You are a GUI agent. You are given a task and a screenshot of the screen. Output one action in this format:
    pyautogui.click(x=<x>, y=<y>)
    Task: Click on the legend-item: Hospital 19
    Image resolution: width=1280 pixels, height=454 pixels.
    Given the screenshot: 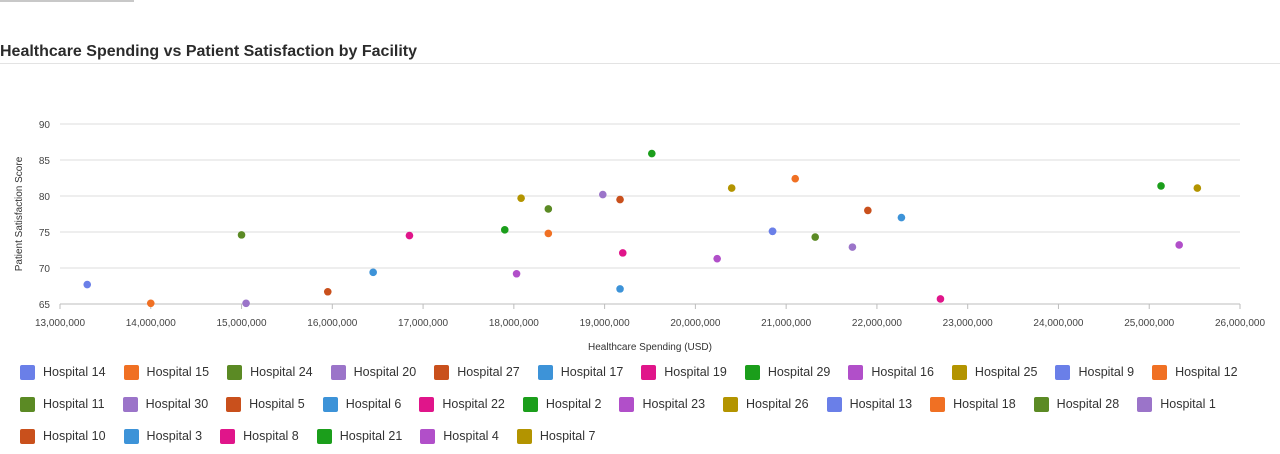 What is the action you would take?
    pyautogui.click(x=684, y=372)
    